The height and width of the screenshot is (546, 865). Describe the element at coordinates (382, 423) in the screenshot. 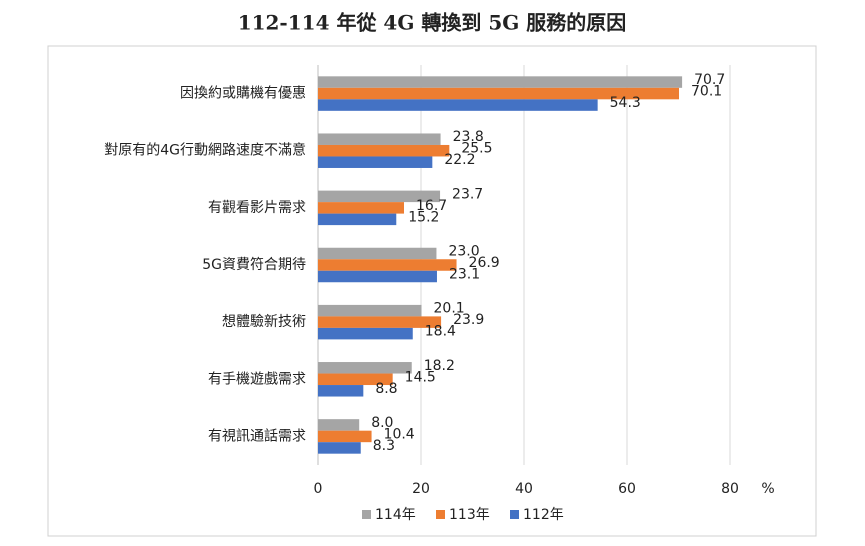

I see `value-label: 8.0` at that location.